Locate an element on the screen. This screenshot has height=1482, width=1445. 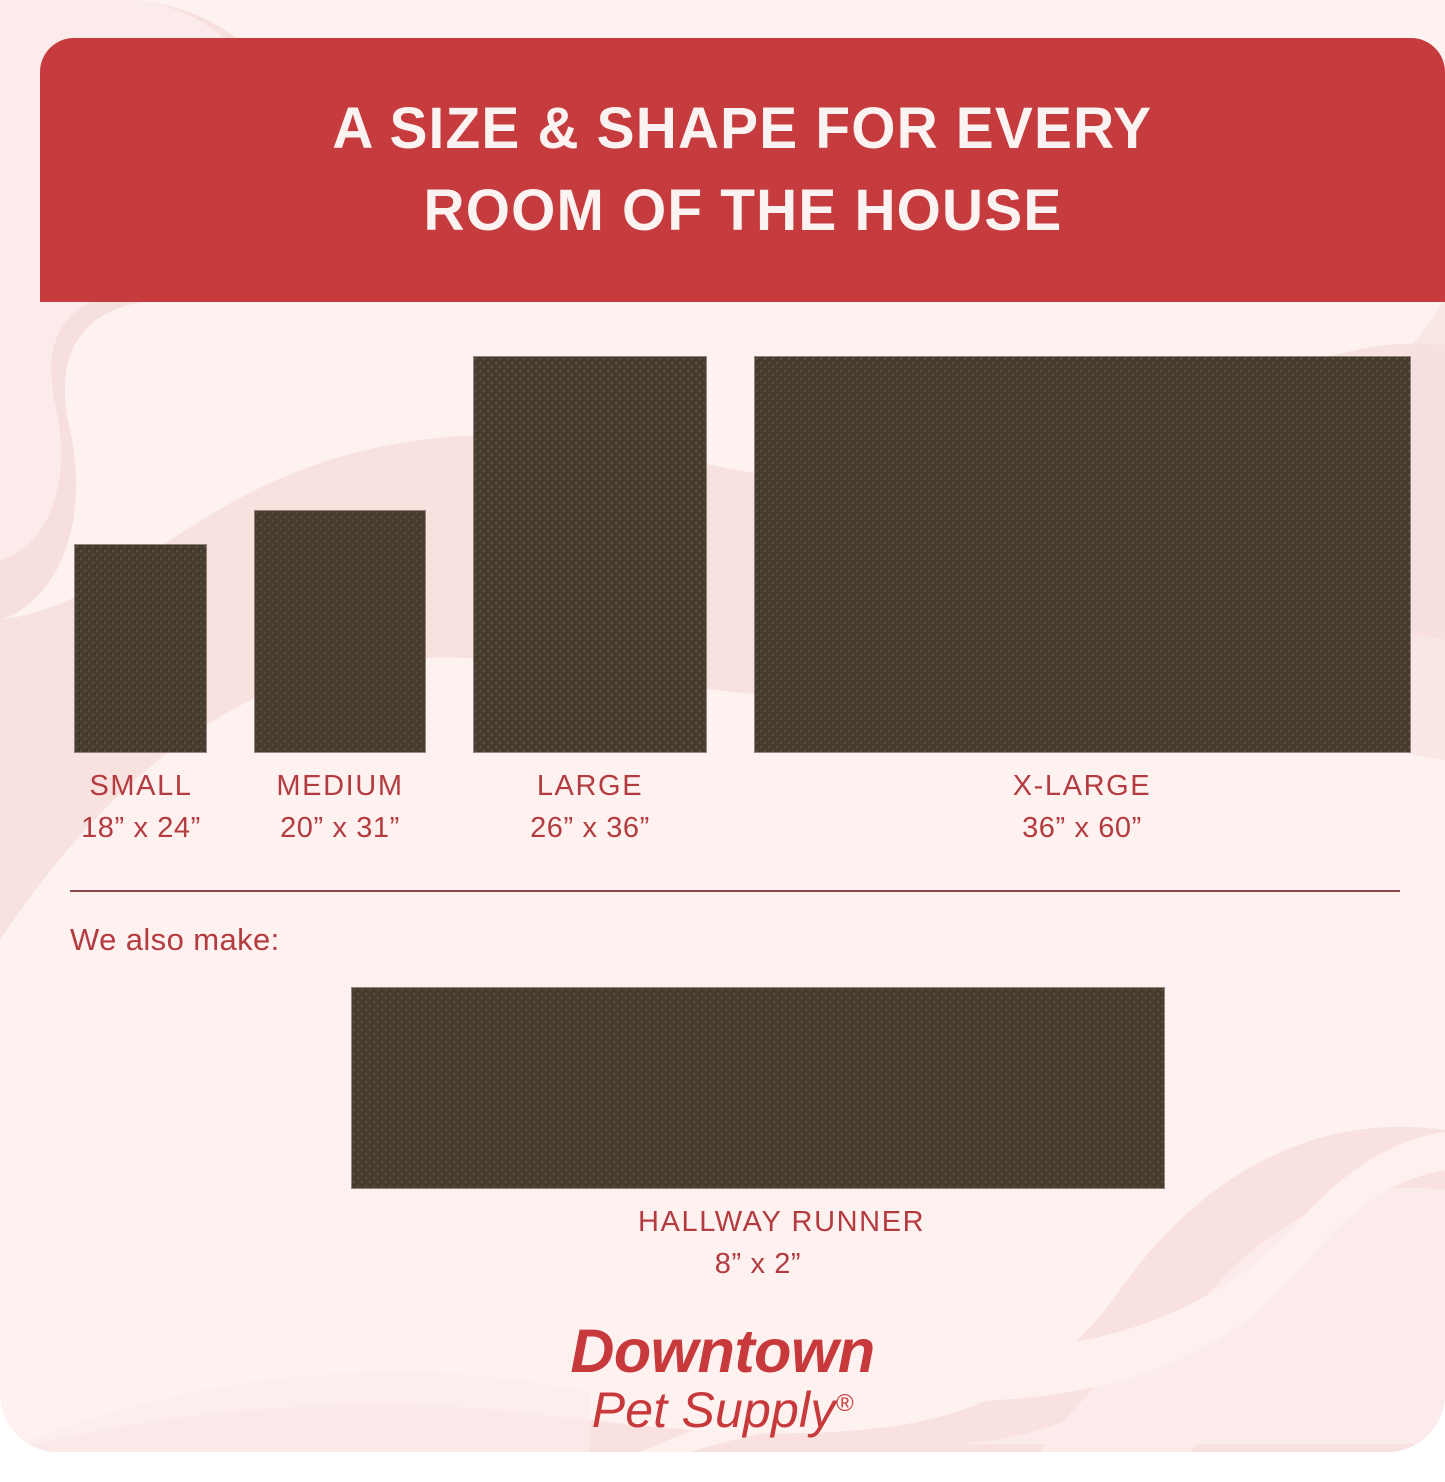
size-dims-hallway-runner: 8” x 2” is located at coordinates (758, 1264).